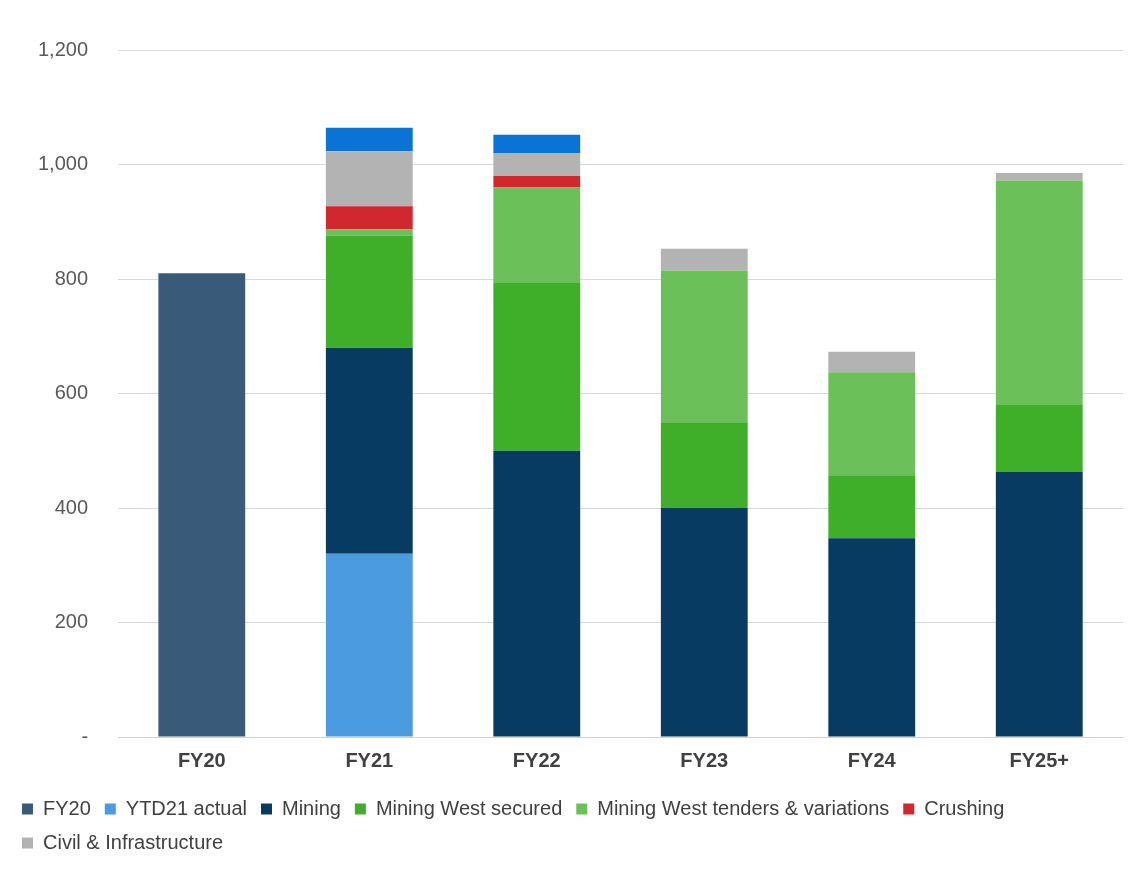 The image size is (1145, 874). I want to click on y-tick-label: 400, so click(71, 506).